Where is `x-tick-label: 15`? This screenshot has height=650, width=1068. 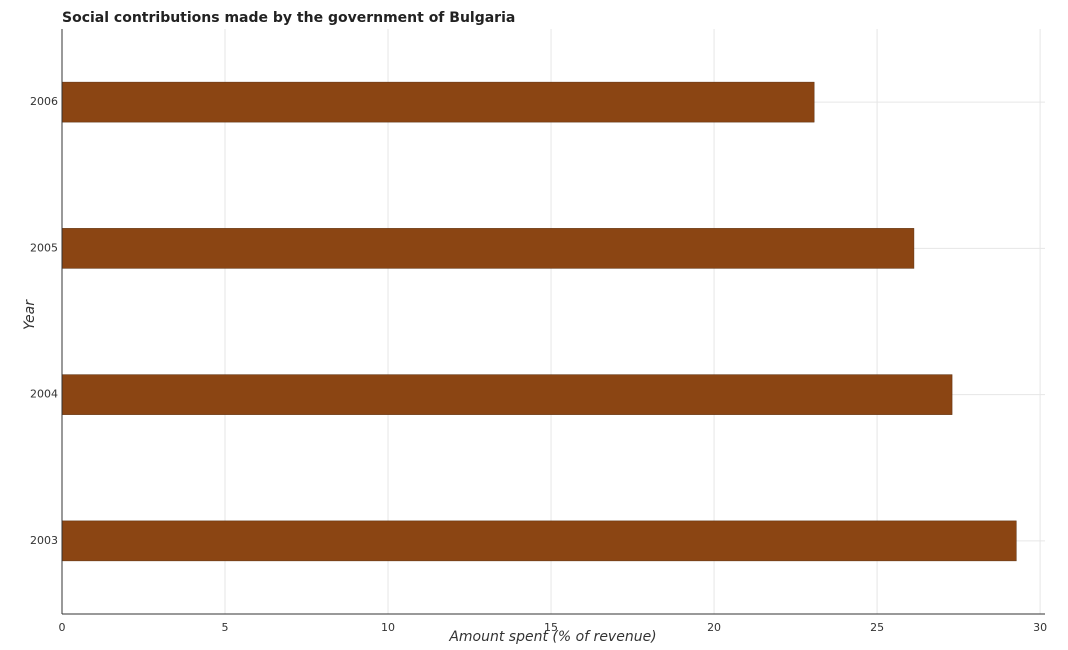
x-tick-label: 15 is located at coordinates (551, 627).